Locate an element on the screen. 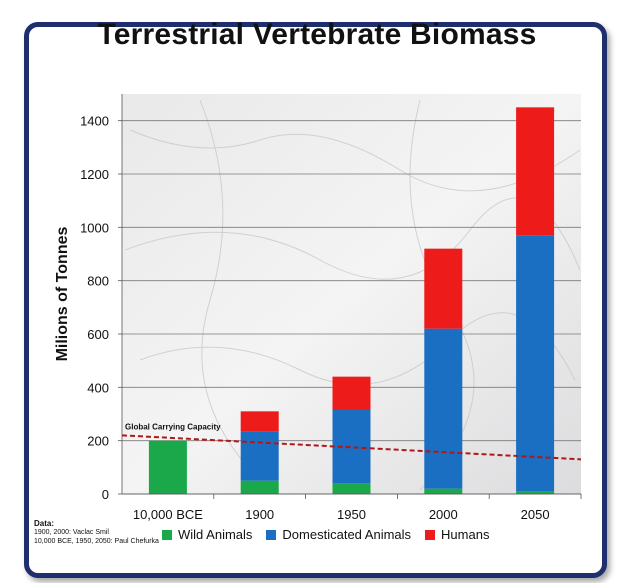 The height and width of the screenshot is (583, 634). data-source-header: Data: is located at coordinates (44, 523).